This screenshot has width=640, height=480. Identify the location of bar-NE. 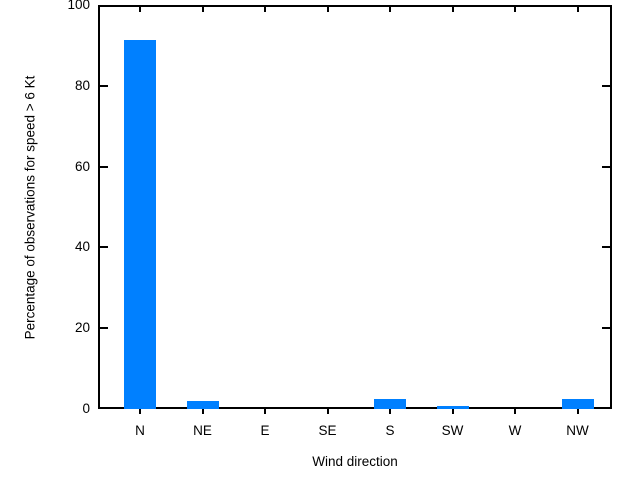
(202, 405).